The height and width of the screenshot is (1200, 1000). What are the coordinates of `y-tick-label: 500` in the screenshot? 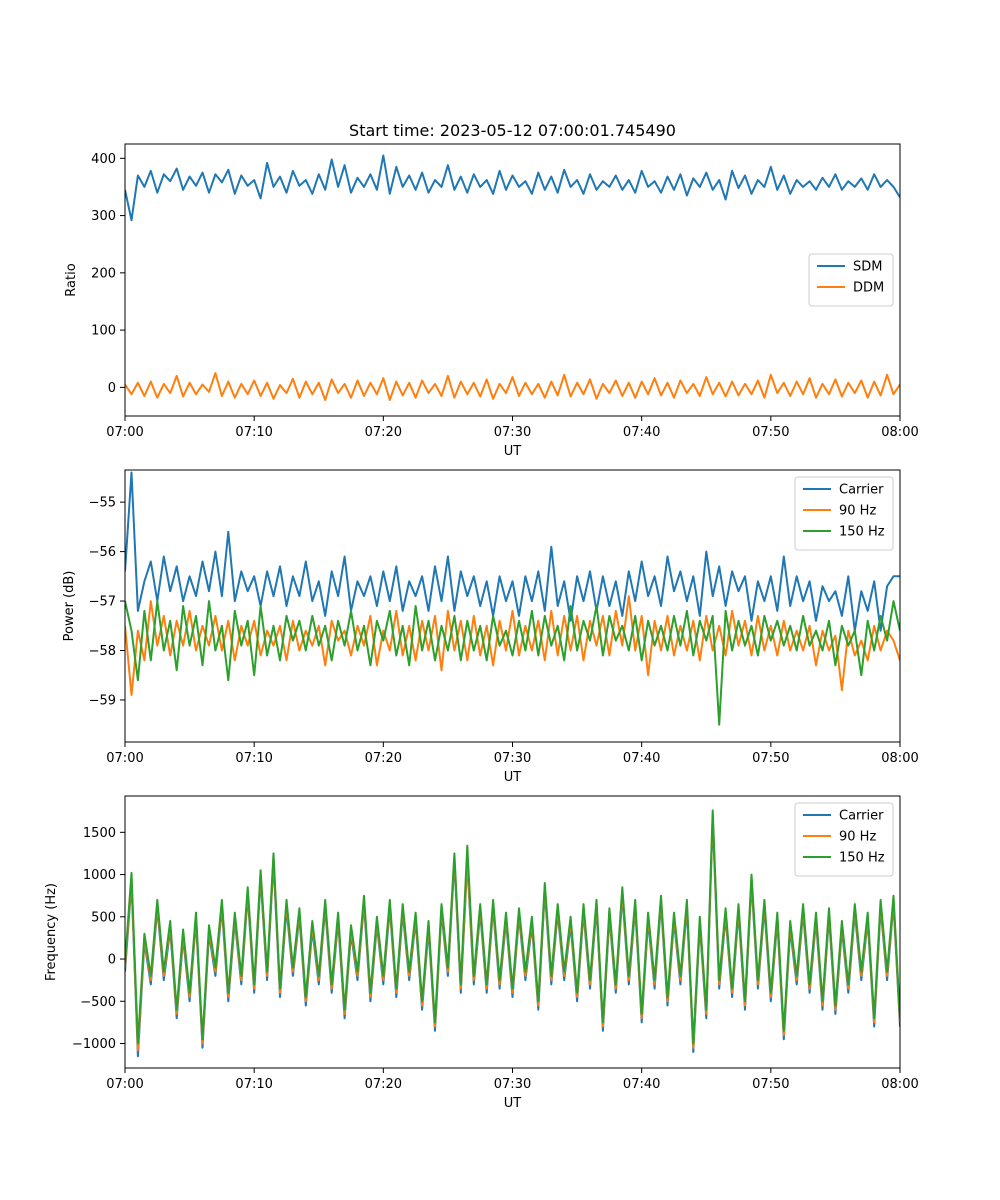 It's located at (103, 917).